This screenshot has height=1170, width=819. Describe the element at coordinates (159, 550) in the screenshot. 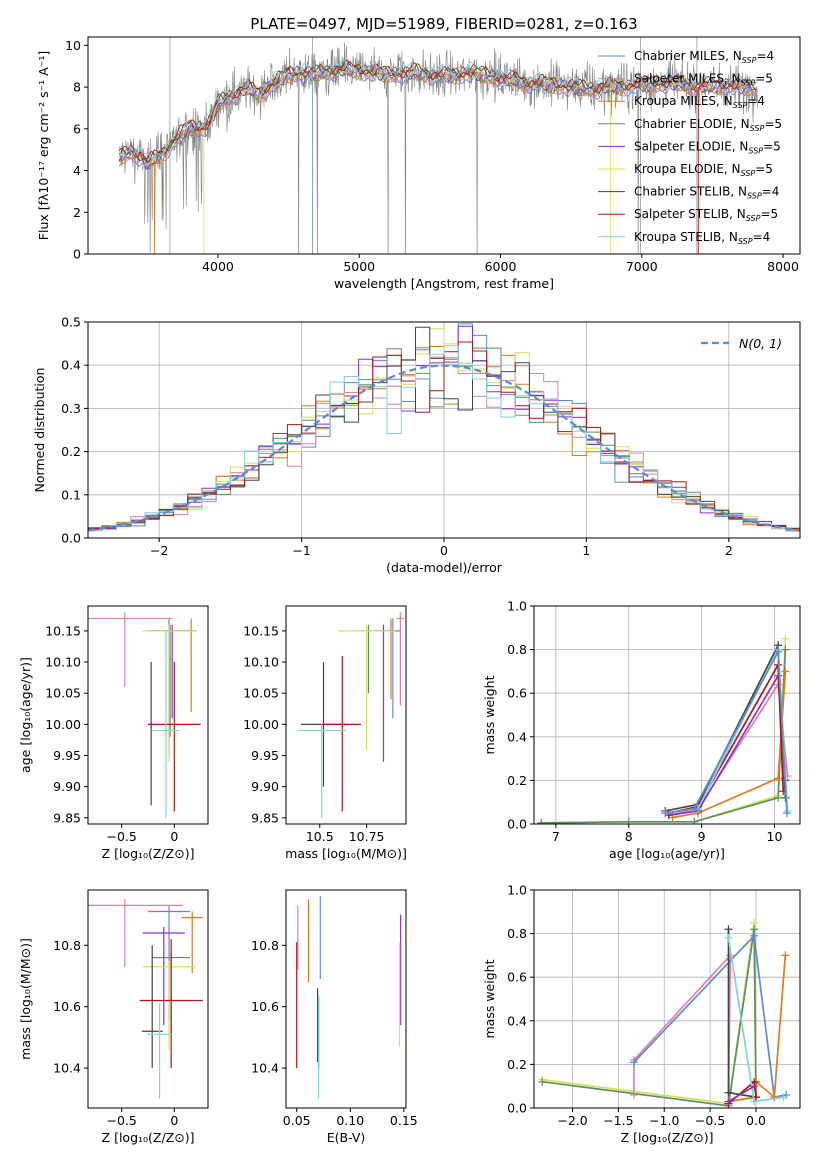

I see `x-tick-label: −2` at that location.